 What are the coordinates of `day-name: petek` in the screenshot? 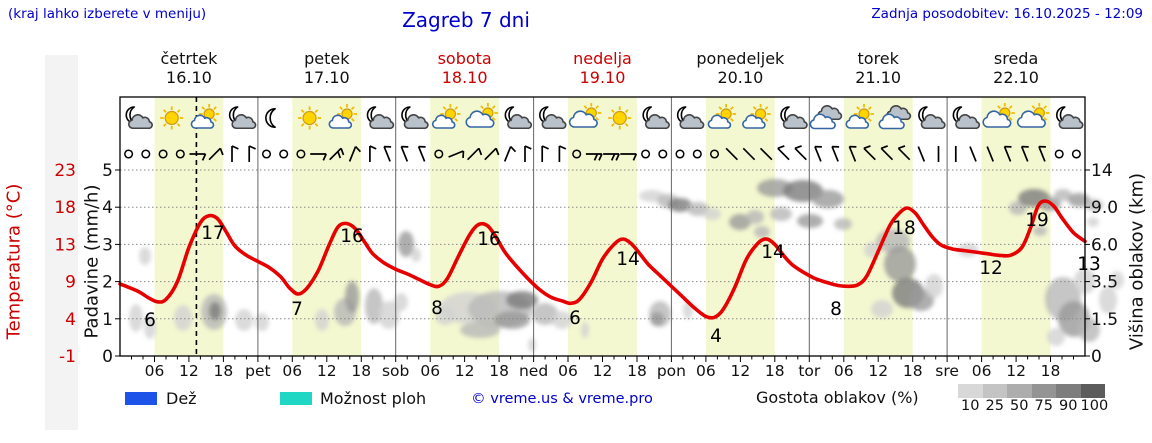 It's located at (327, 58).